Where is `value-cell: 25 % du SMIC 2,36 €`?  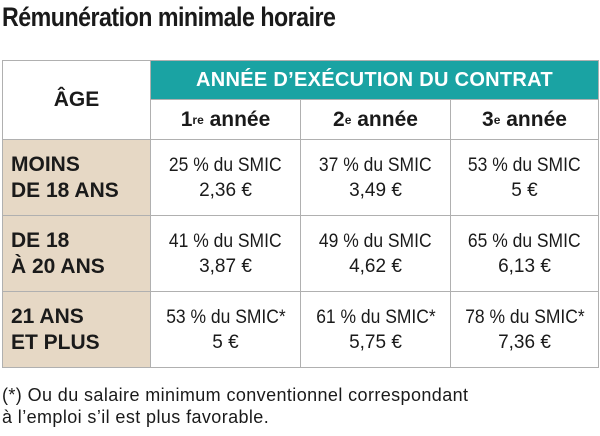 value-cell: 25 % du SMIC 2,36 € is located at coordinates (225, 177).